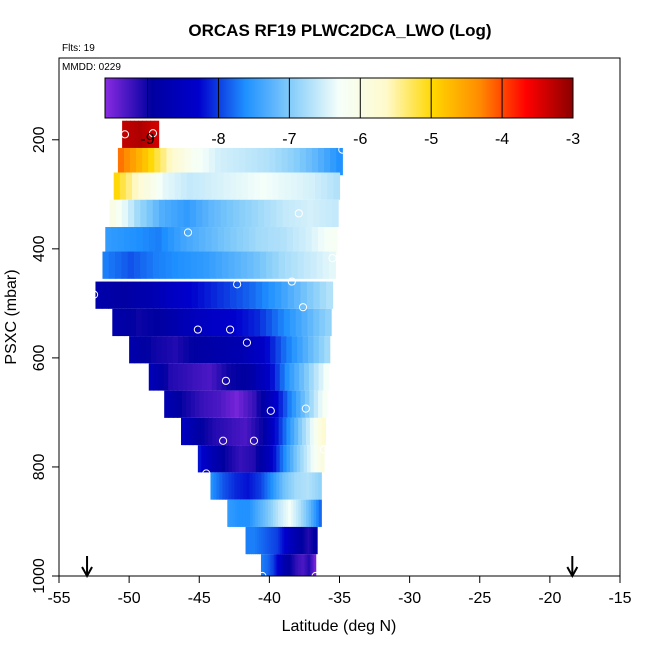  Describe the element at coordinates (91, 67) in the screenshot. I see `date-label: MMDD: 0229` at that location.